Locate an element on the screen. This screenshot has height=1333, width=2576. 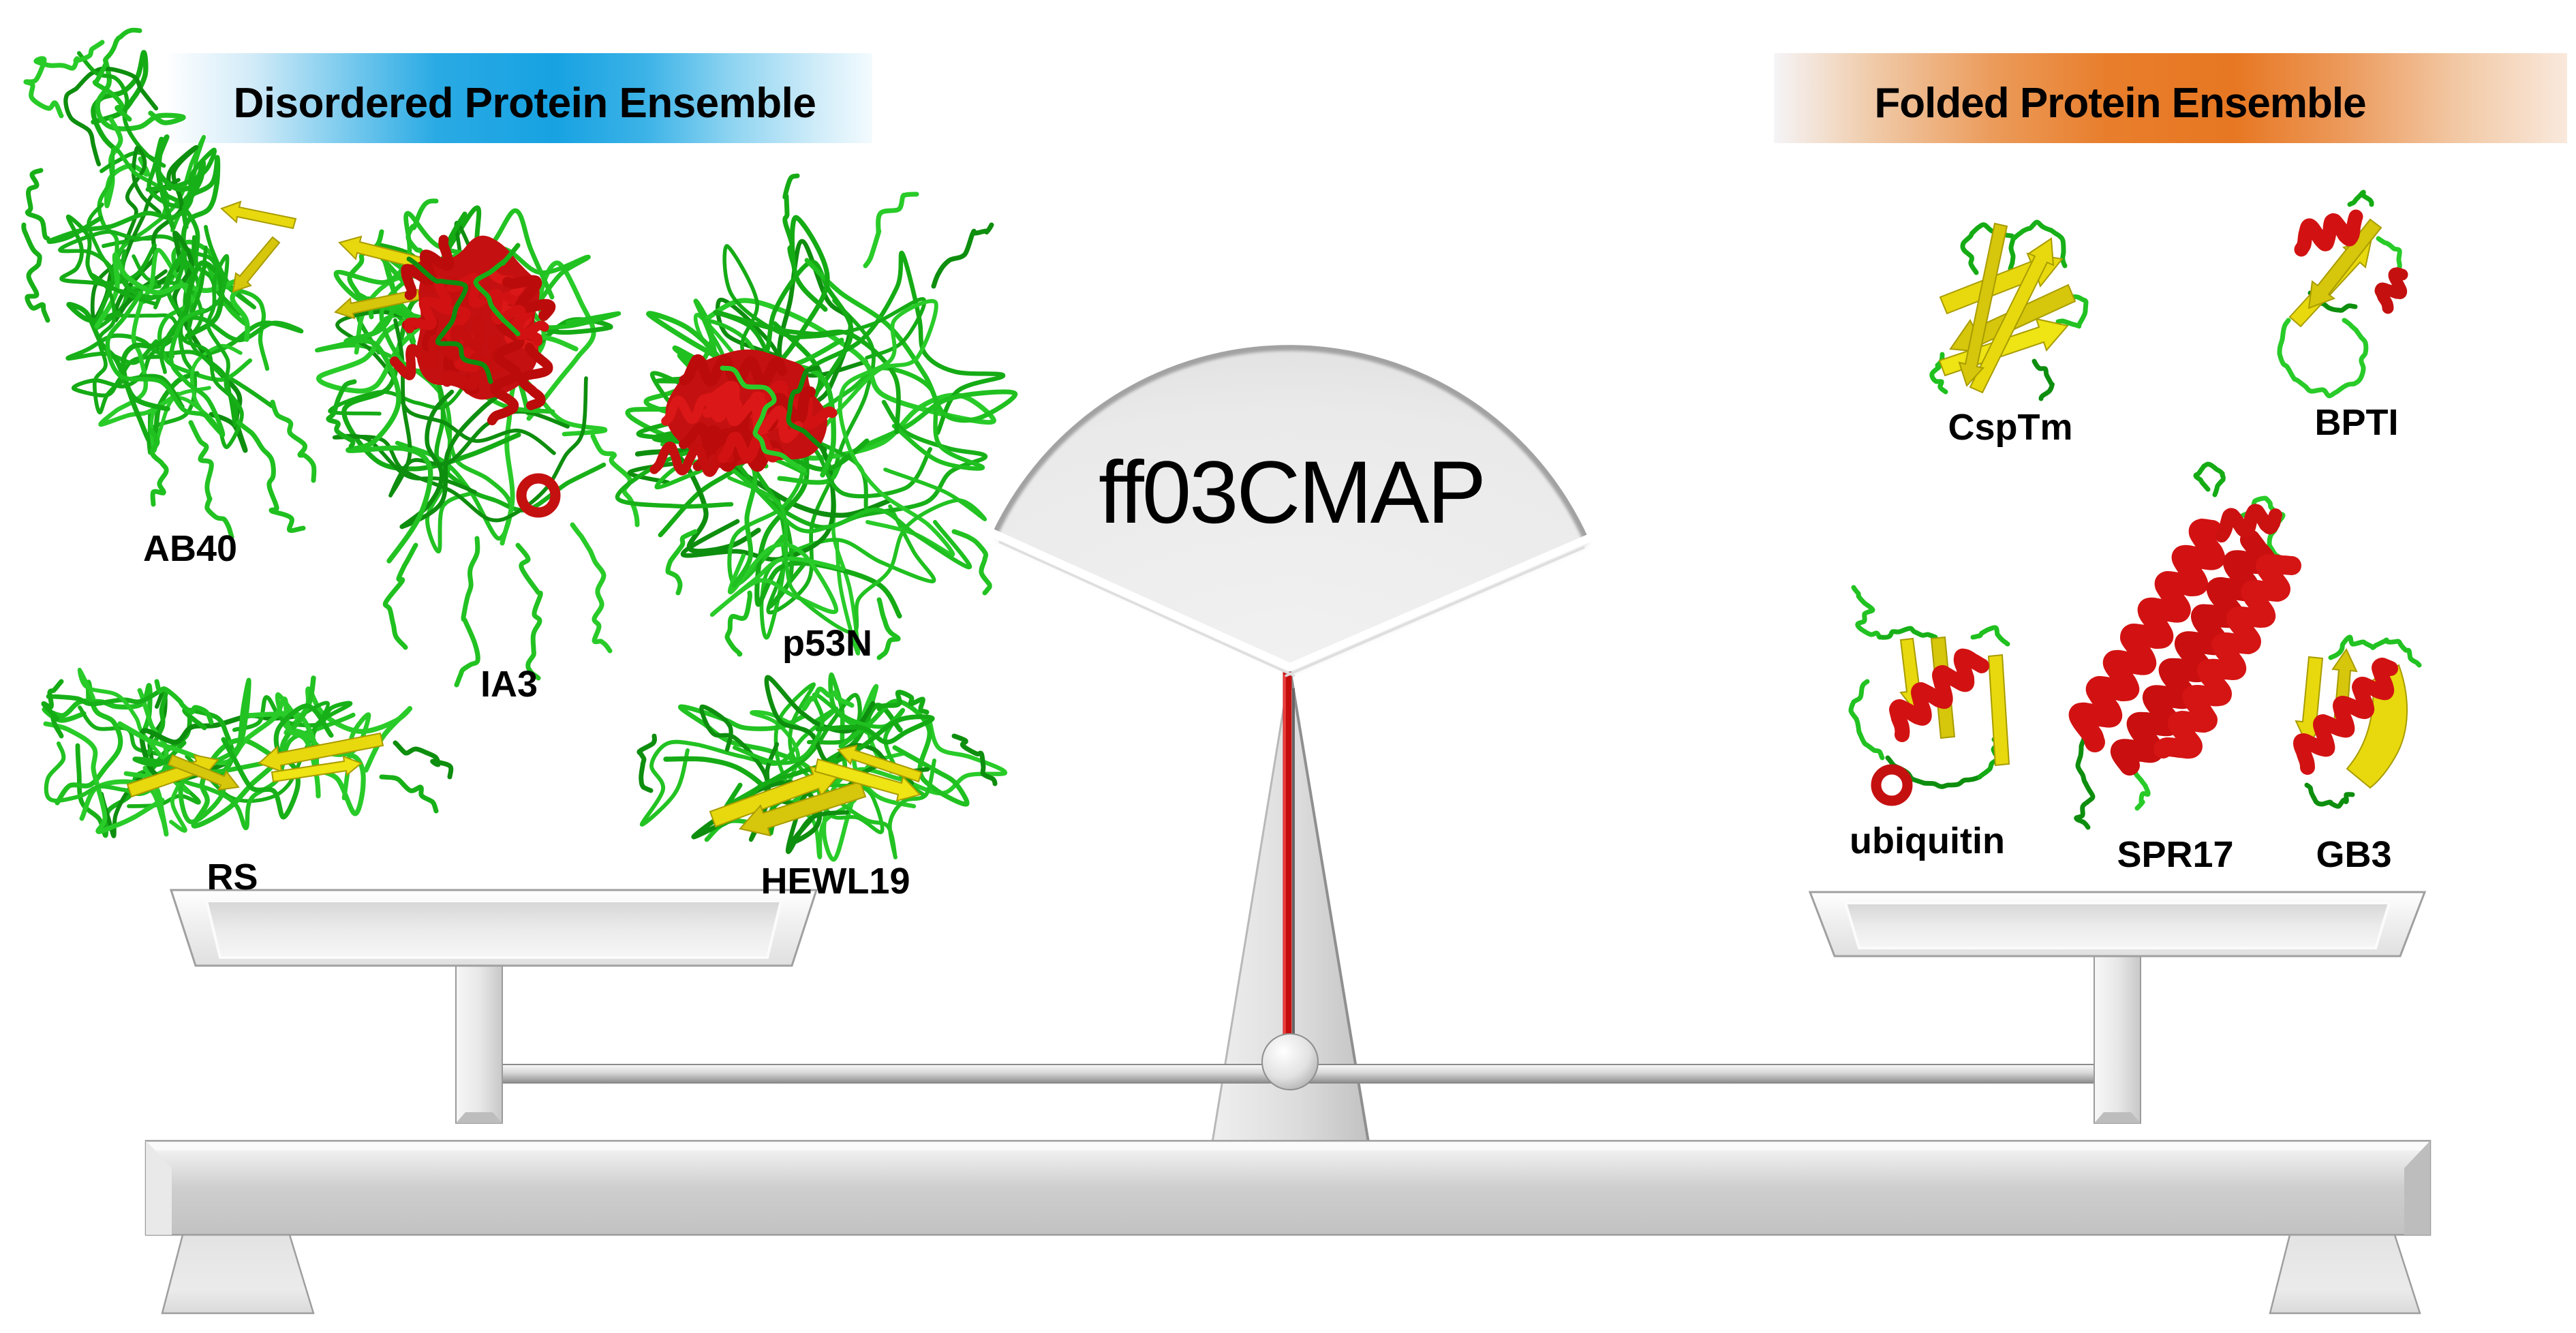
svg-text: IA3 is located at coordinates (509, 684).